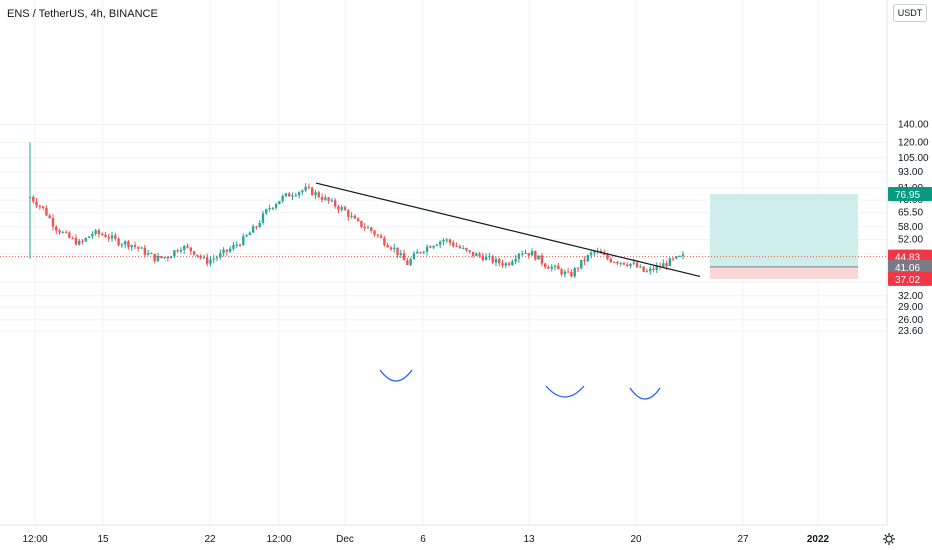 The height and width of the screenshot is (550, 932). What do you see at coordinates (529, 539) in the screenshot?
I see `time-tick-label: 13` at bounding box center [529, 539].